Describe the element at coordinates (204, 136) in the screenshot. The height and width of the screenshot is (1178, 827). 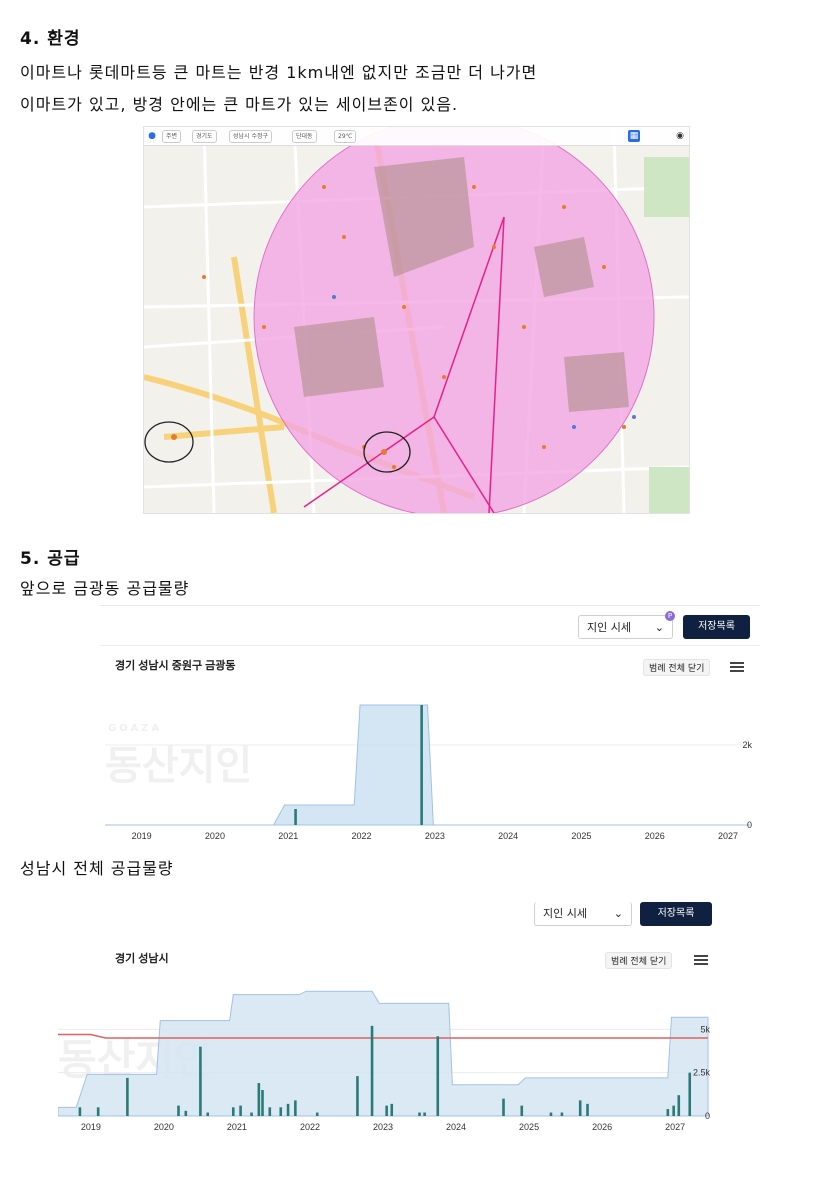
I see `map-crumb-2: 경기도` at that location.